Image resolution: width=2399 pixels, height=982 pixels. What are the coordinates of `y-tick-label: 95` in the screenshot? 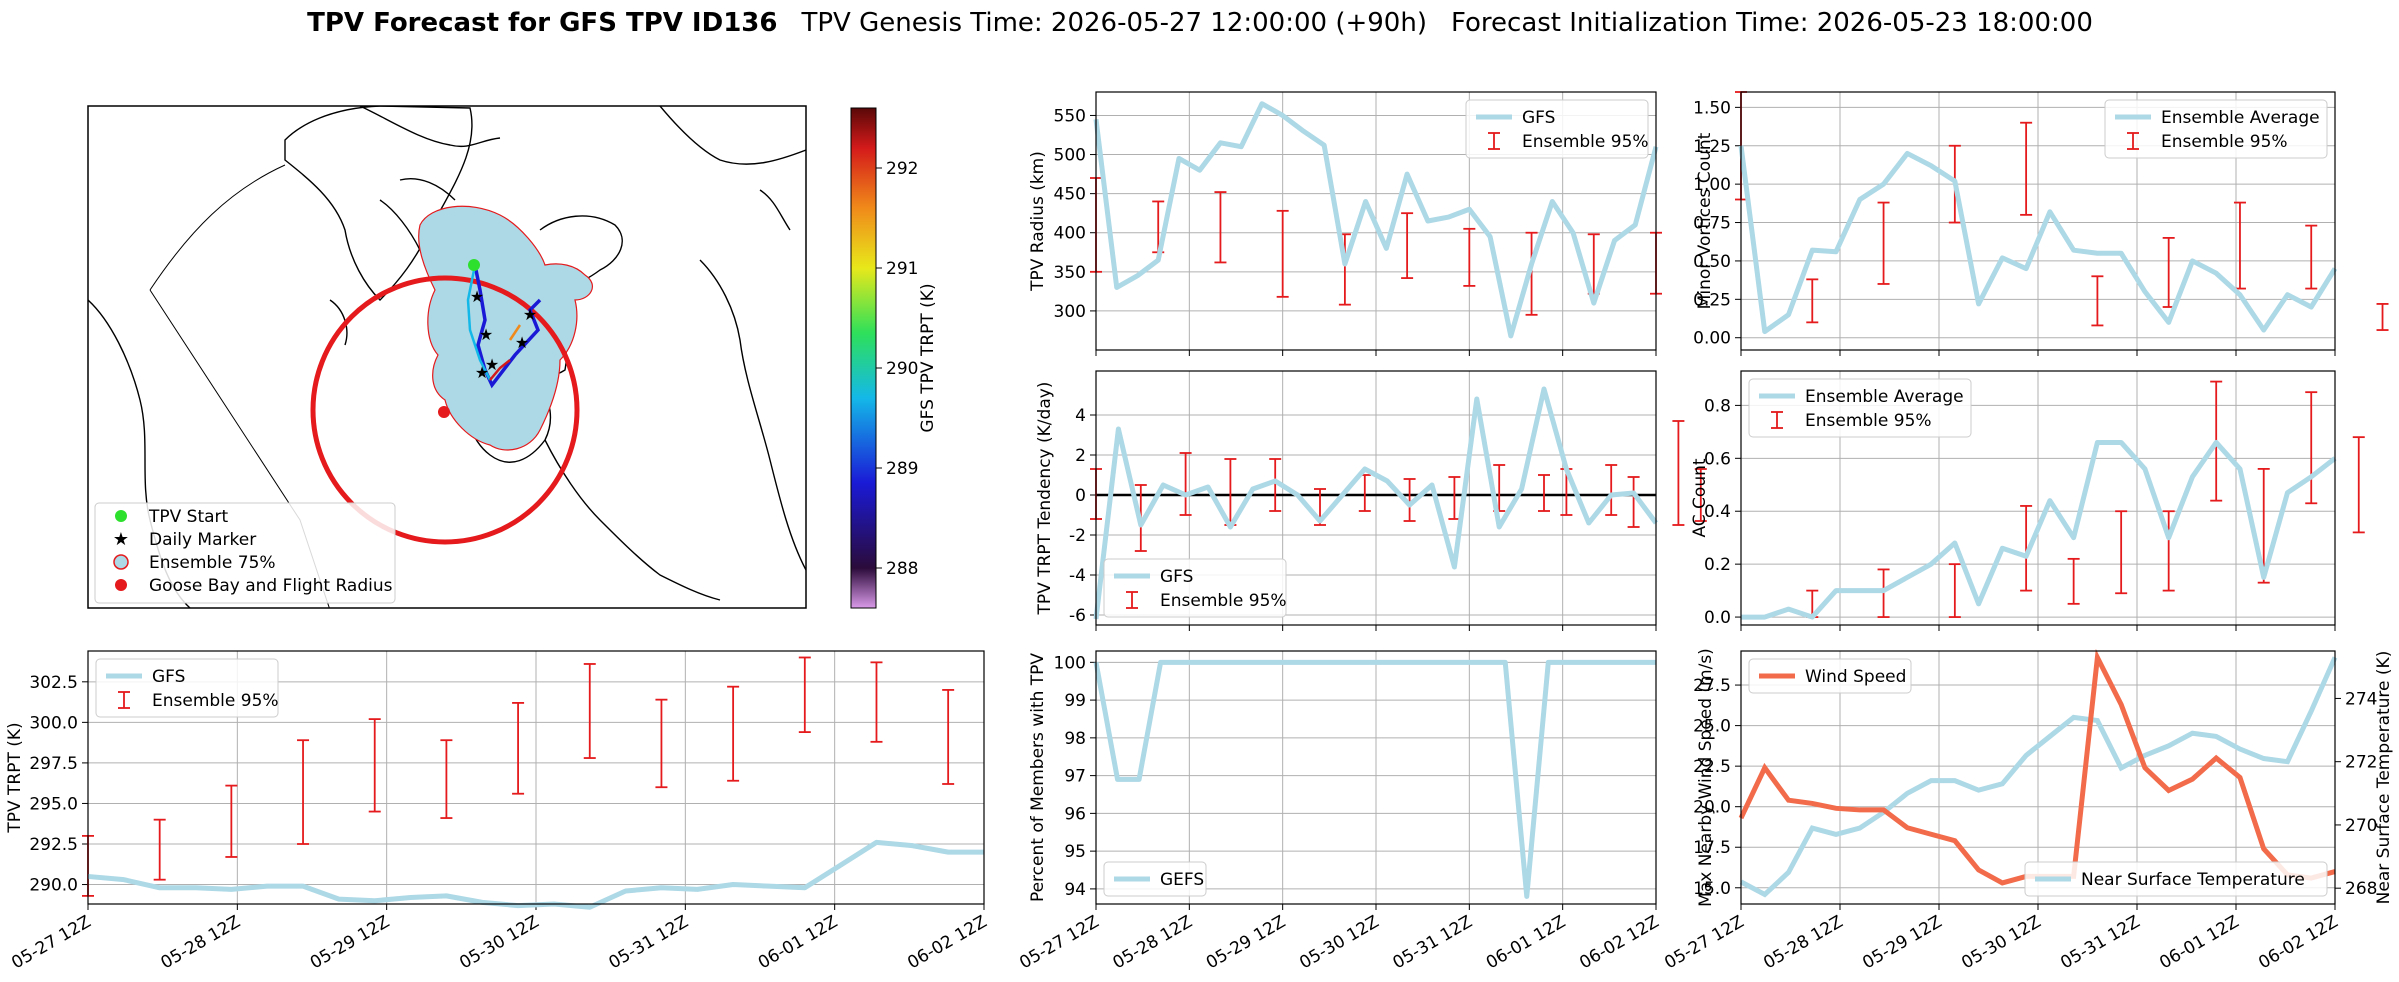 It's located at (1075, 852).